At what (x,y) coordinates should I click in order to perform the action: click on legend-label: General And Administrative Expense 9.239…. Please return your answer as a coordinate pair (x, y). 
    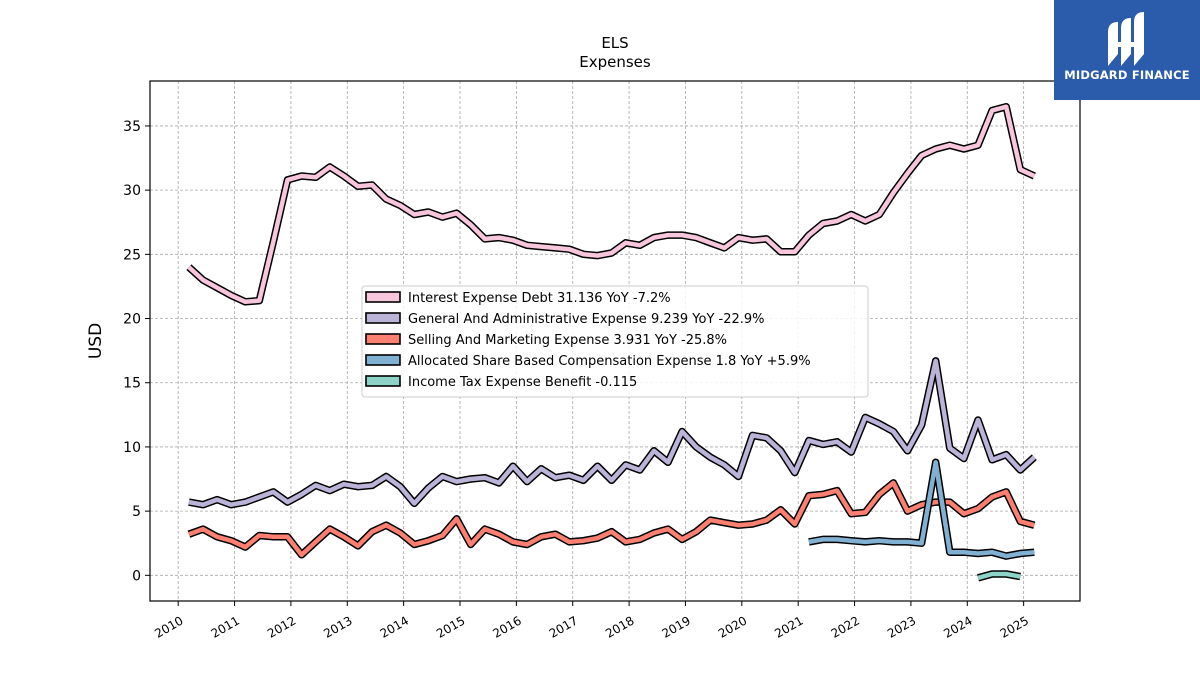
    Looking at the image, I should click on (586, 319).